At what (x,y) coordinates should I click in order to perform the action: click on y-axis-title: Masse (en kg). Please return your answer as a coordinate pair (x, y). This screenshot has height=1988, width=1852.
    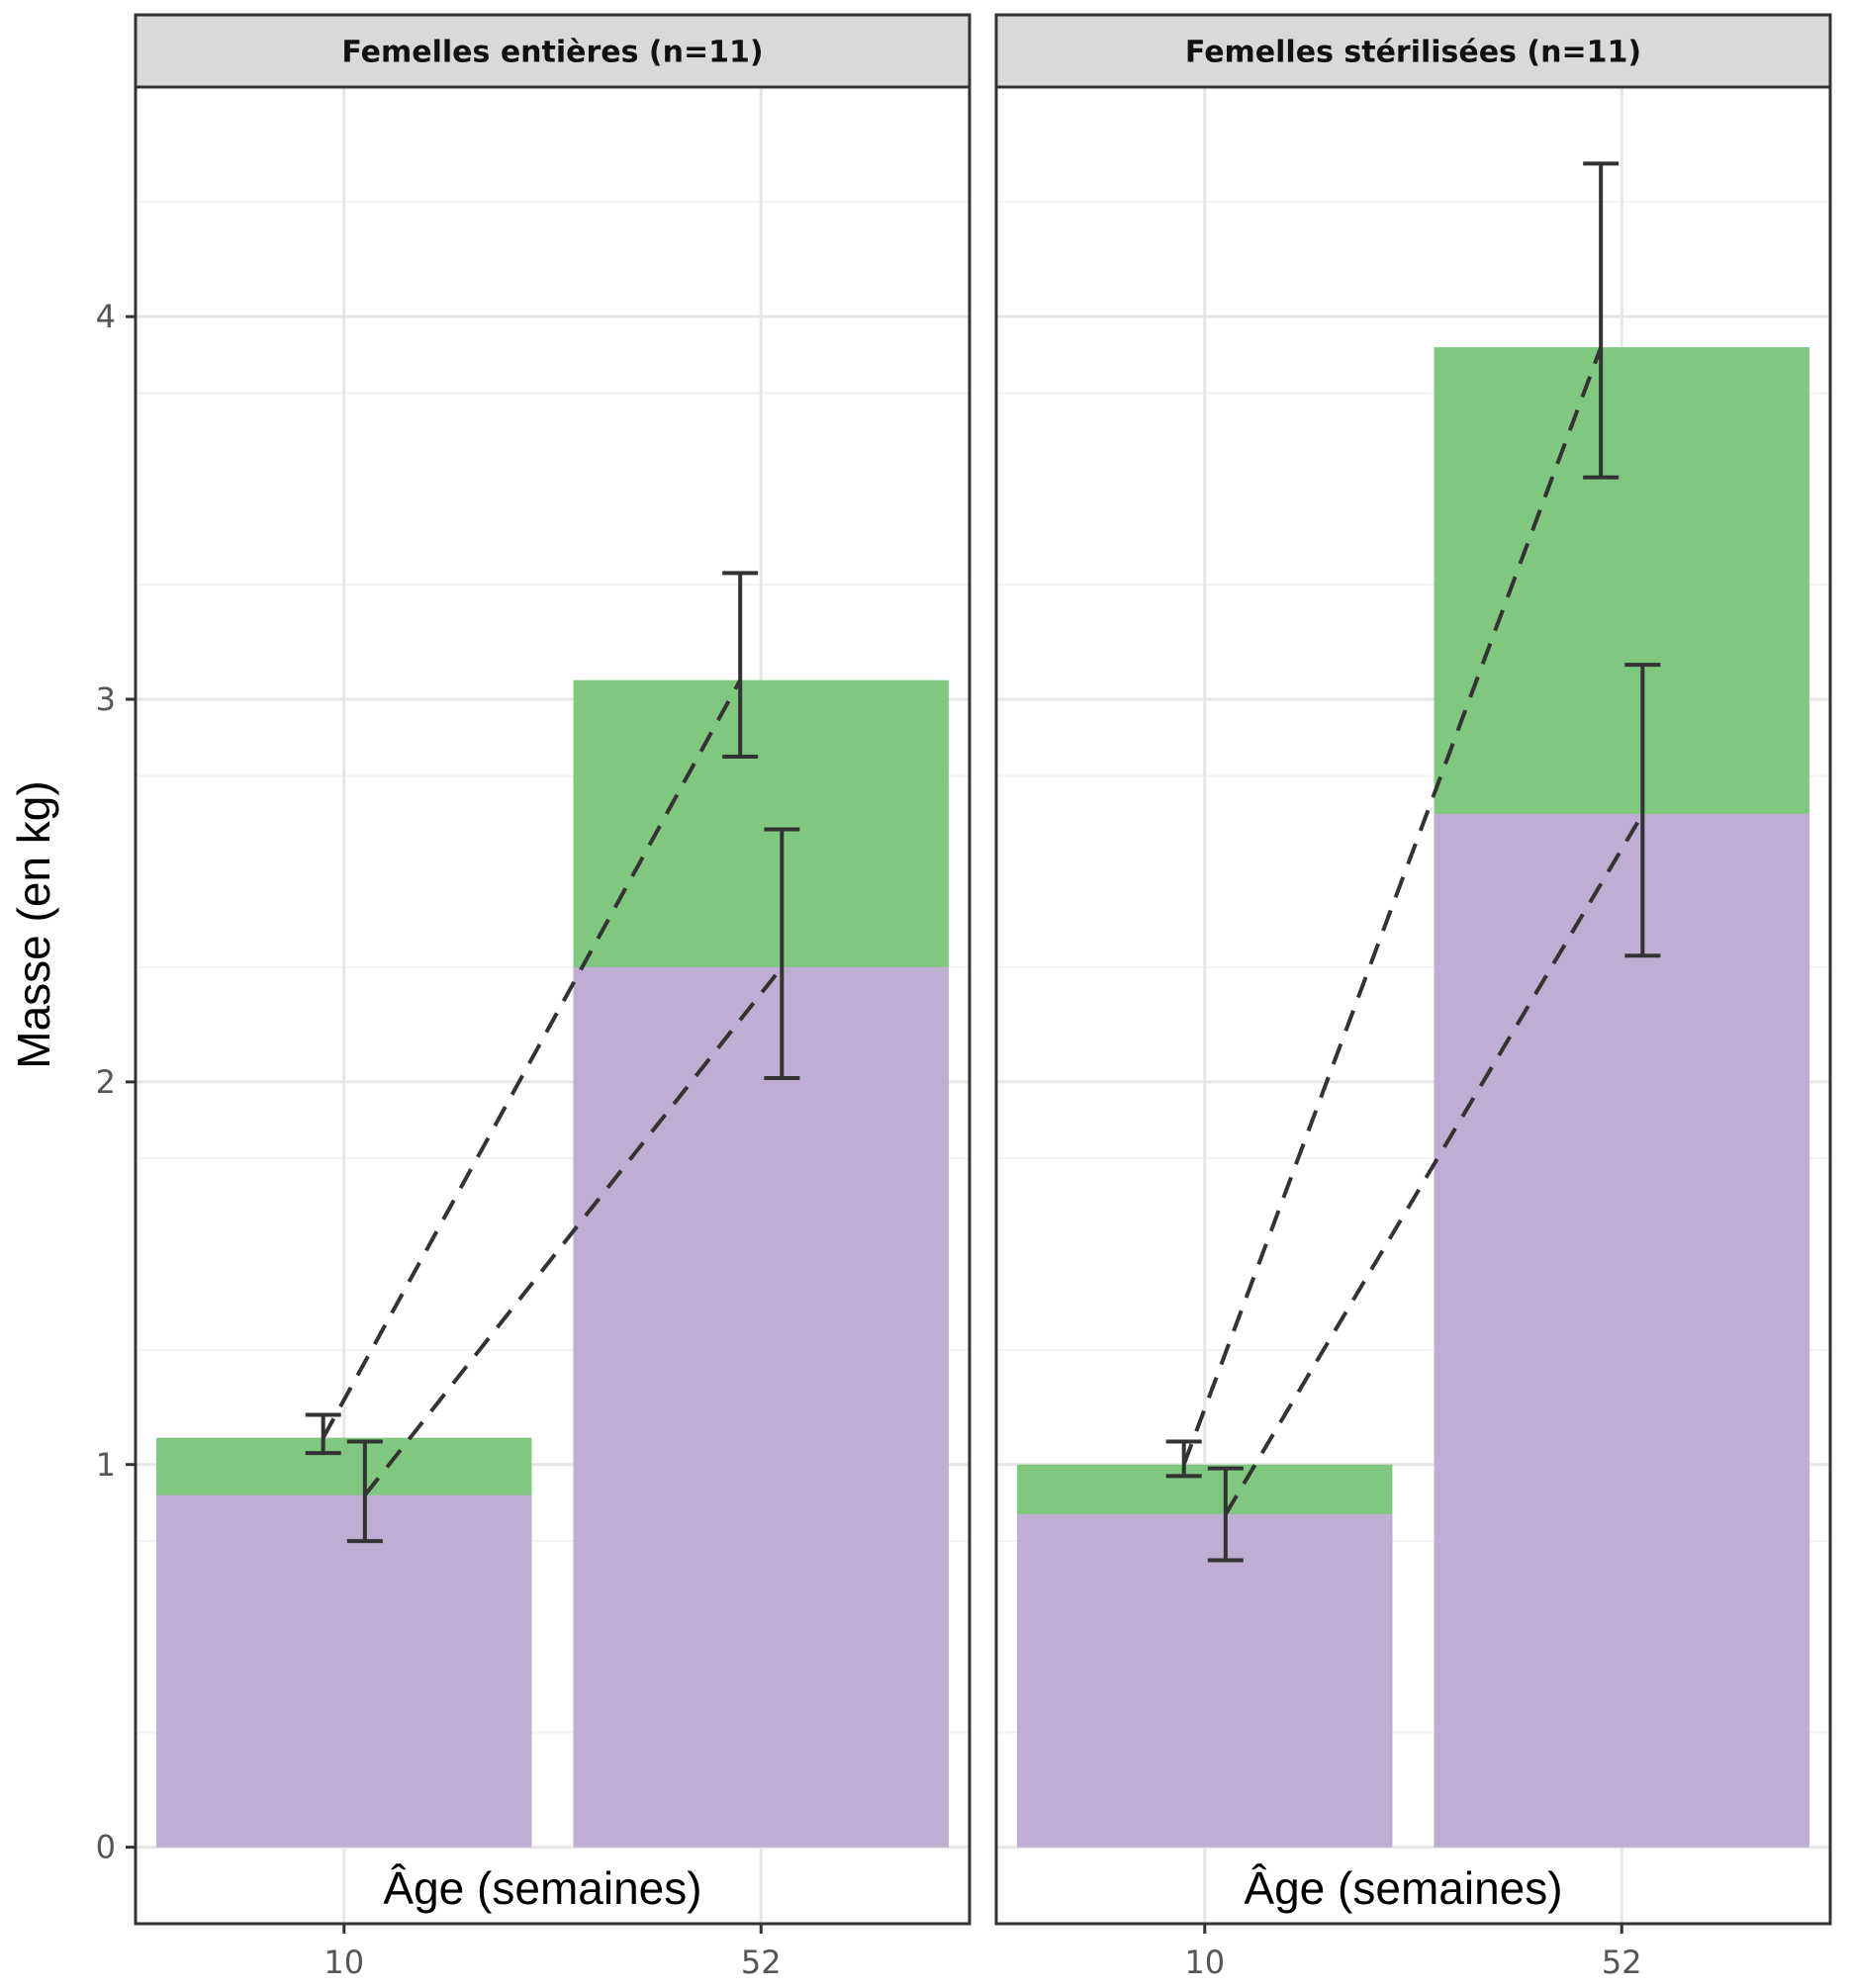
    Looking at the image, I should click on (33, 924).